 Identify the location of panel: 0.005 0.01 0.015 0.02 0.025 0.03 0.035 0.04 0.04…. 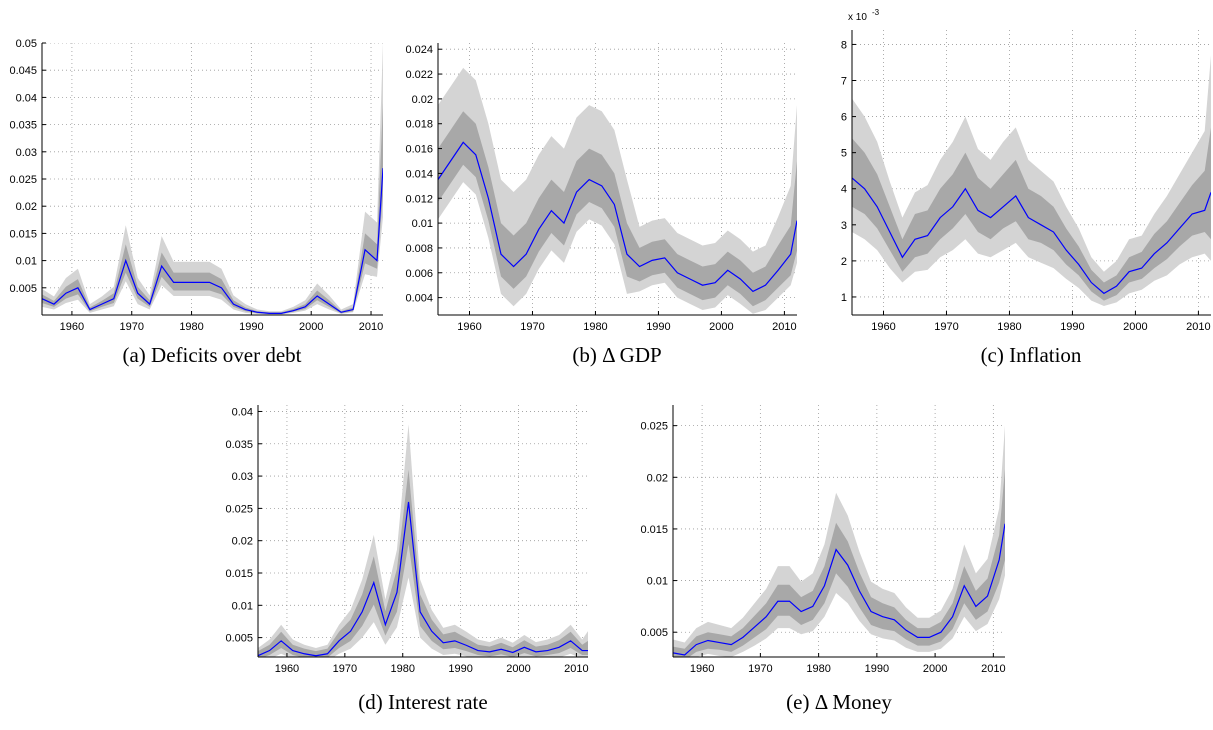
(196, 202).